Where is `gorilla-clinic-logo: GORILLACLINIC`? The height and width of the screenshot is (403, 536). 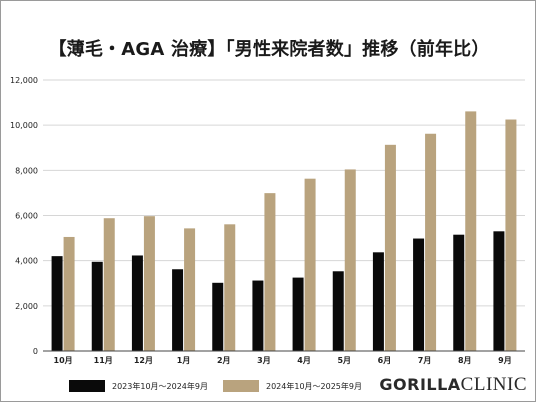
gorilla-clinic-logo: GORILLACLINIC is located at coordinates (453, 385).